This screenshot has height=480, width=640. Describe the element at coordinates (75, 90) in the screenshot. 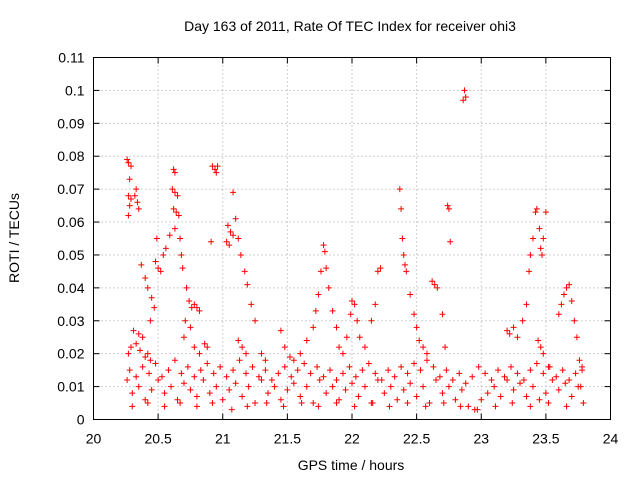

I see `y-tick-label: 0.1` at that location.